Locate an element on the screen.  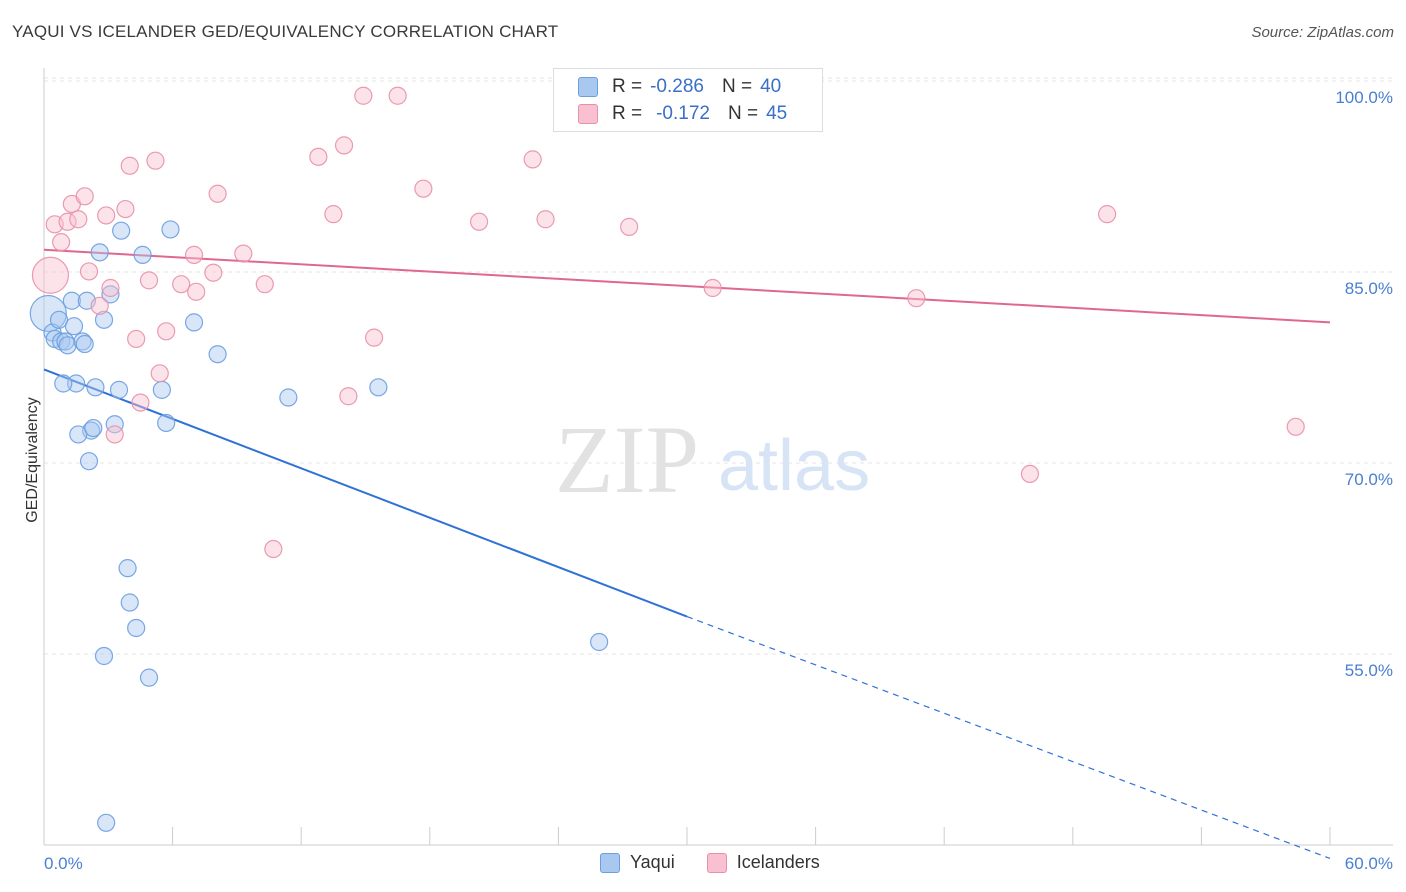
legend-row-yaqui: R = -0.286 N = 40 is located at coordinates (679, 87).